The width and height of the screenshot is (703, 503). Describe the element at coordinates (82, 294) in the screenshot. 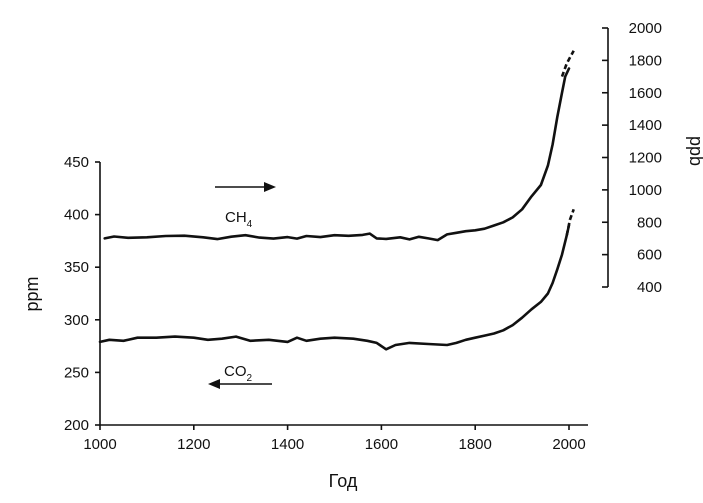

I see `left-y-ticks: 200 250 300 350 400 450` at that location.